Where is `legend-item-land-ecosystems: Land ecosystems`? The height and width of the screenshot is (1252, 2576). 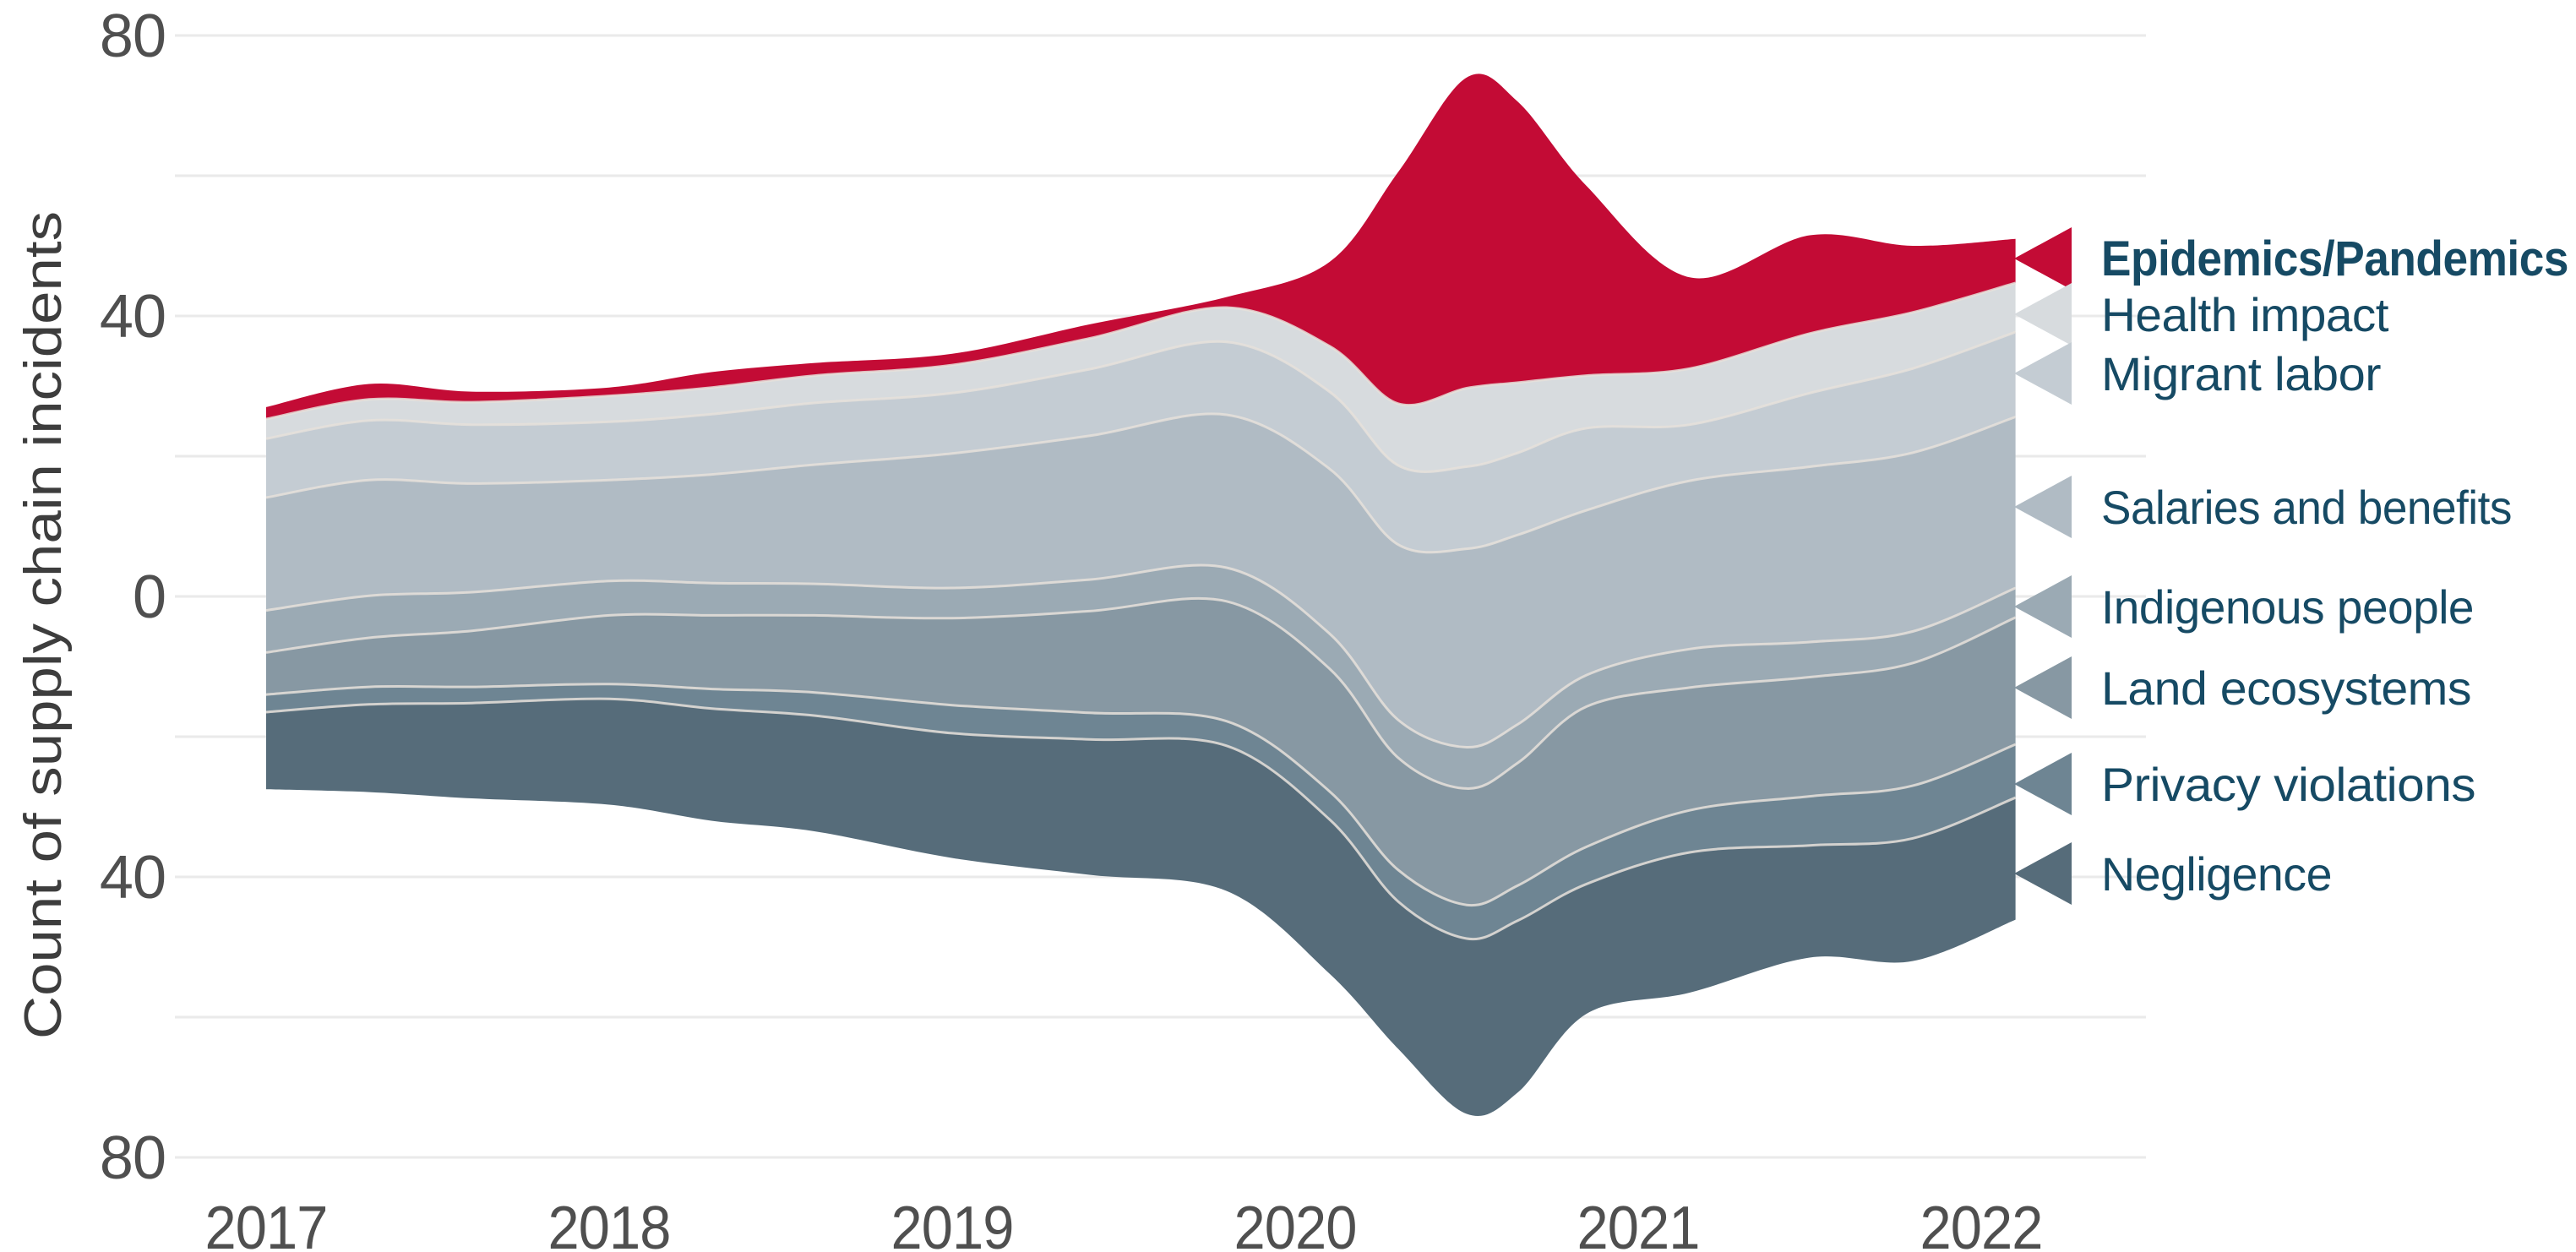 legend-item-land-ecosystems: Land ecosystems is located at coordinates (2243, 687).